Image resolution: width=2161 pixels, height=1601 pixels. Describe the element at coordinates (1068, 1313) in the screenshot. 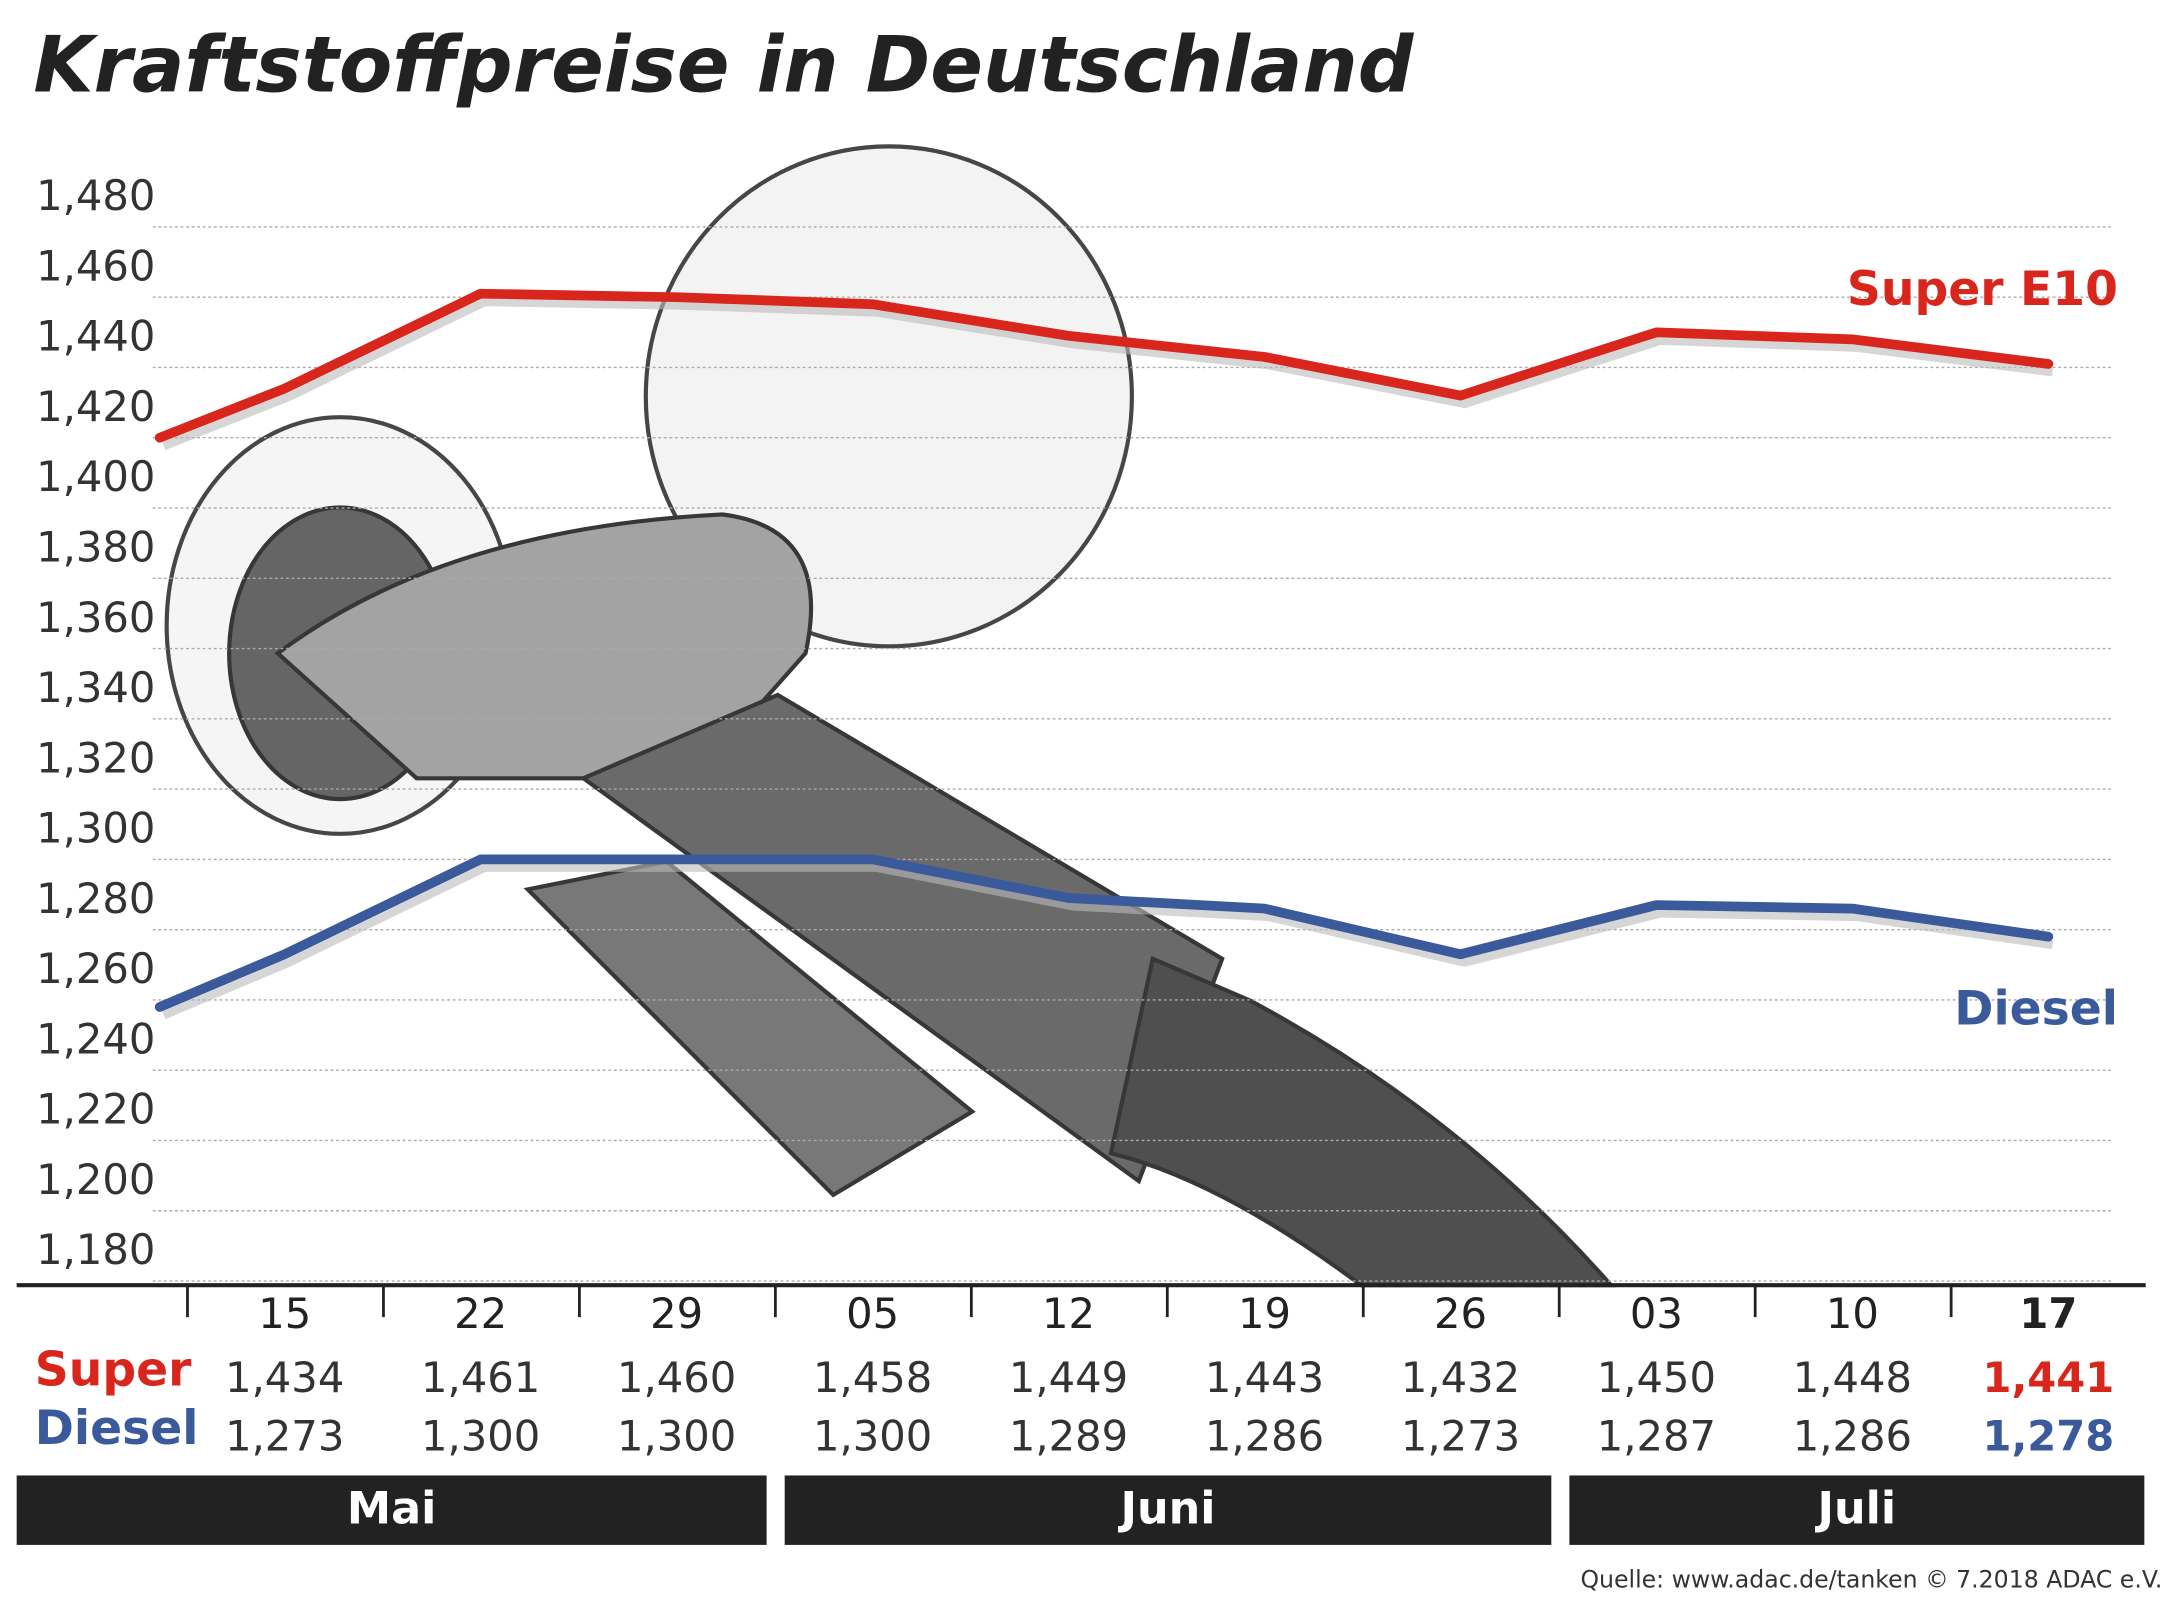

I see `x-tick-label: 12` at that location.